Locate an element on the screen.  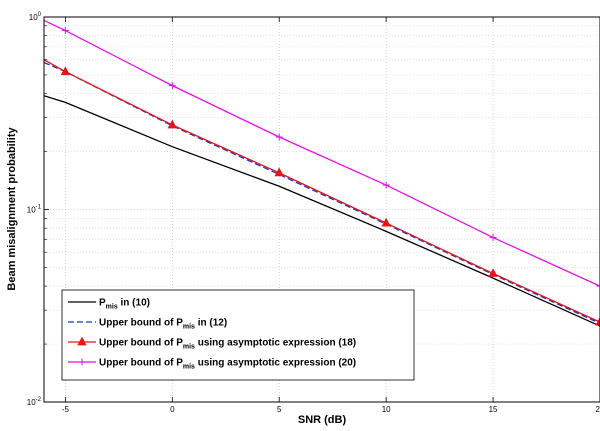
x-tick-label: 10 is located at coordinates (386, 409).